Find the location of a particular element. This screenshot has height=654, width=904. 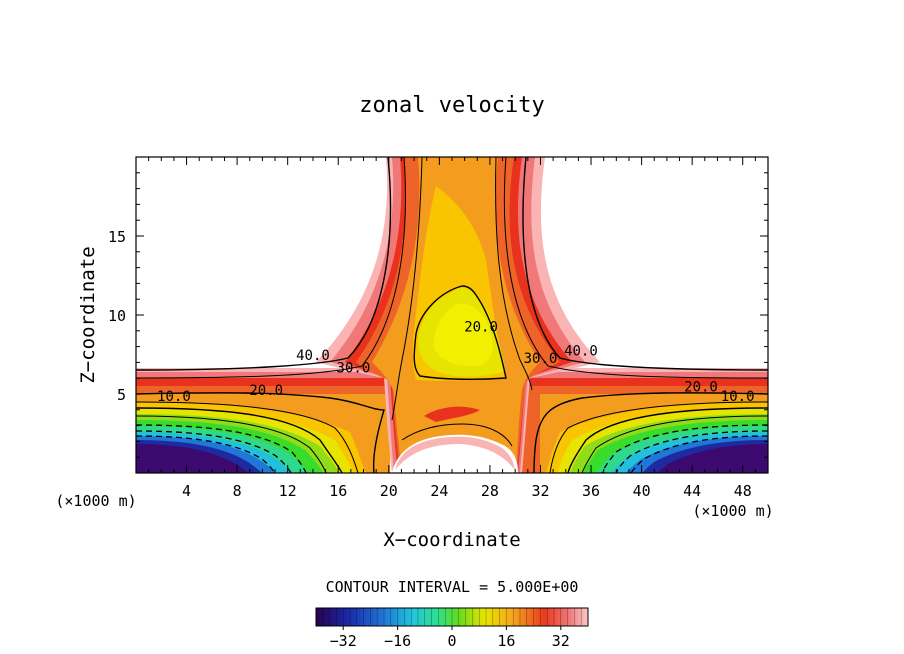

contour-line-20-left is located at coordinates (260, 432).